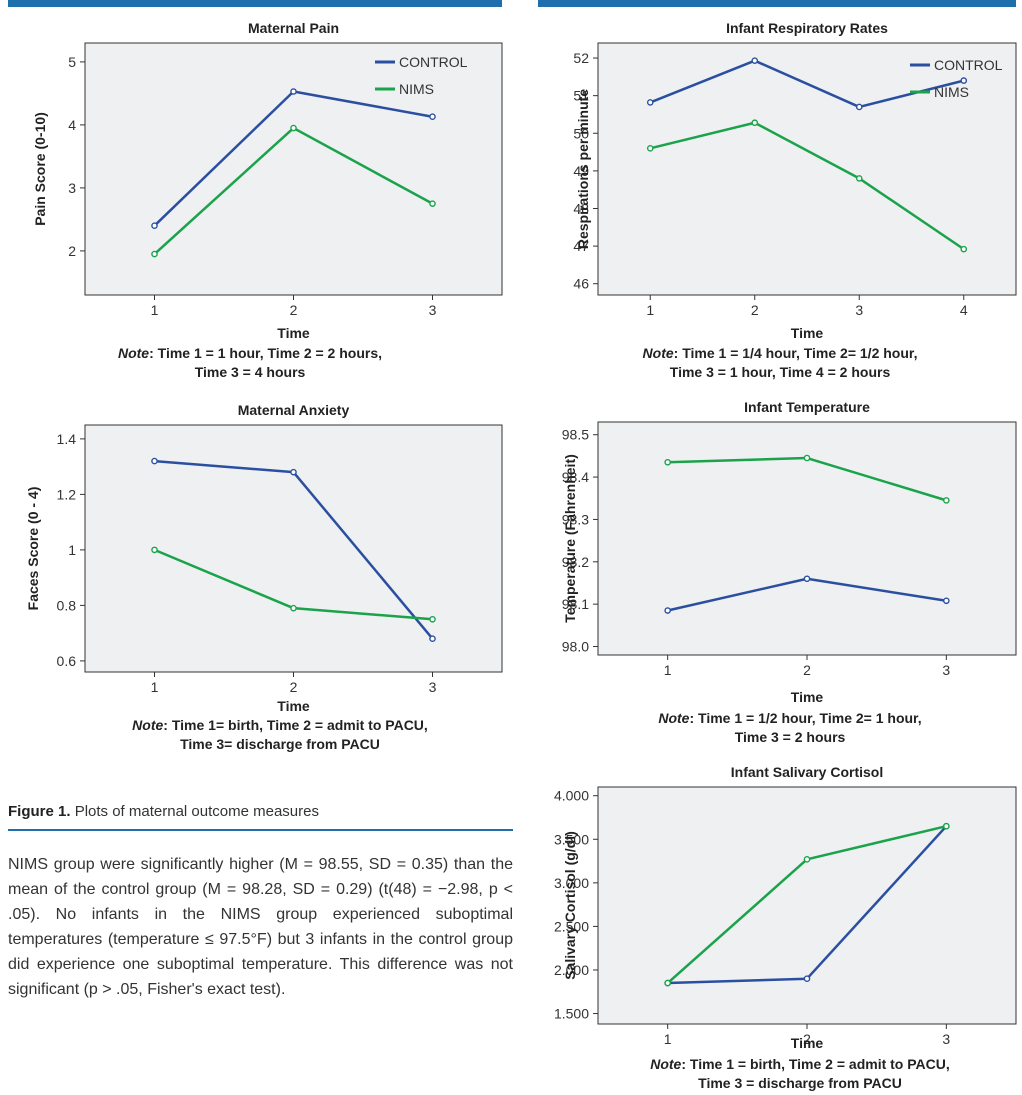  I want to click on chart-title: Infant Temperature, so click(807, 407).